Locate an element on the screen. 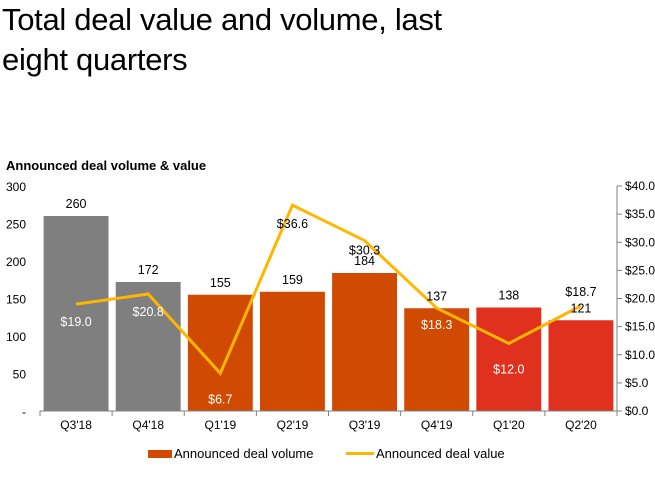 This screenshot has height=484, width=655. chart-subtitle: Announced deal volume & value is located at coordinates (106, 165).